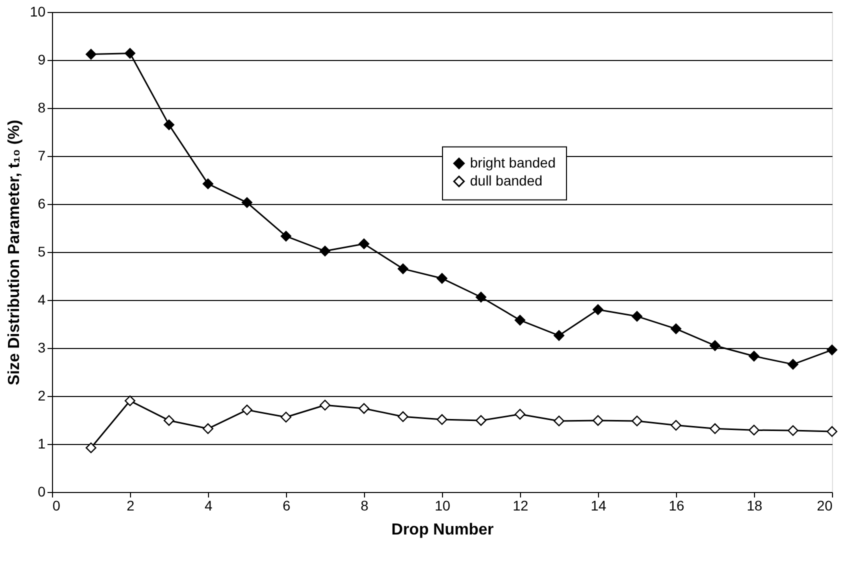 The height and width of the screenshot is (570, 848). Describe the element at coordinates (42, 60) in the screenshot. I see `y-tick-label: 9` at that location.